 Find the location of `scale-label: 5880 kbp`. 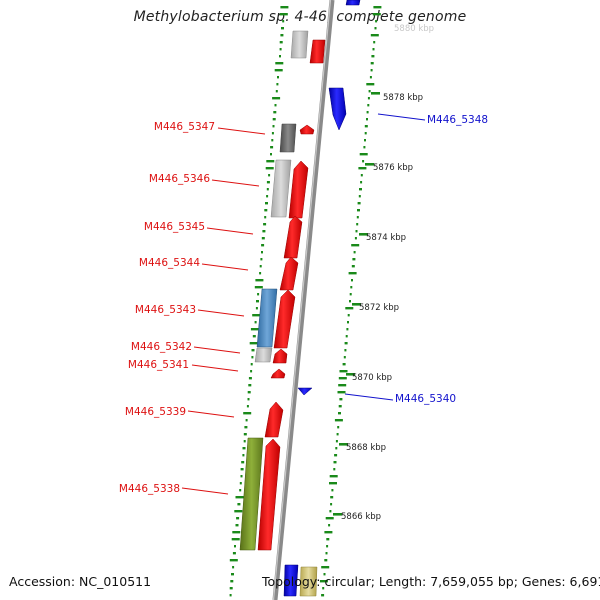

scale-label: 5880 kbp is located at coordinates (414, 29).